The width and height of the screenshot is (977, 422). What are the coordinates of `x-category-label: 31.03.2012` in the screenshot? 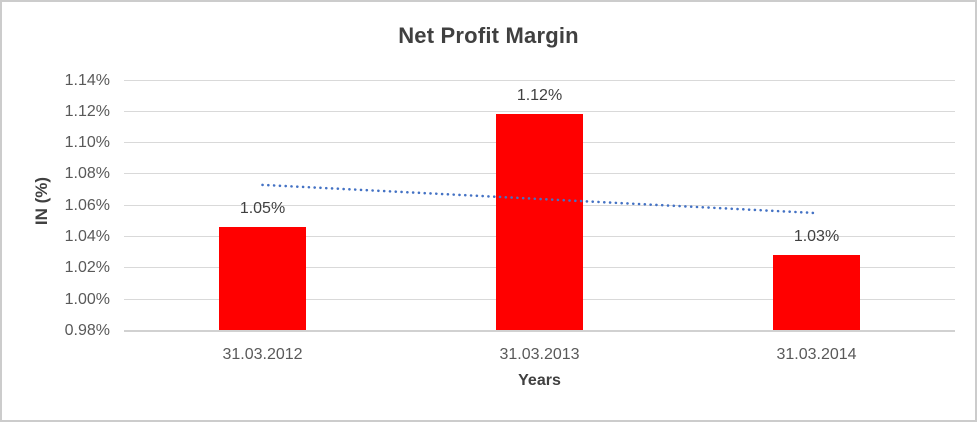 It's located at (262, 354).